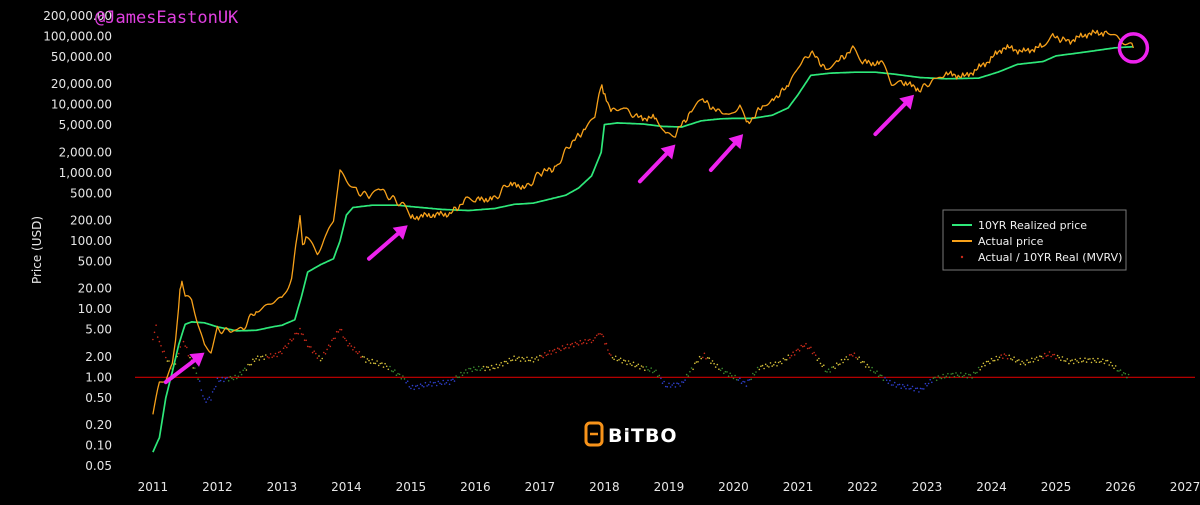  Describe the element at coordinates (77, 37) in the screenshot. I see `y-tick-label: 100,000.00` at that location.